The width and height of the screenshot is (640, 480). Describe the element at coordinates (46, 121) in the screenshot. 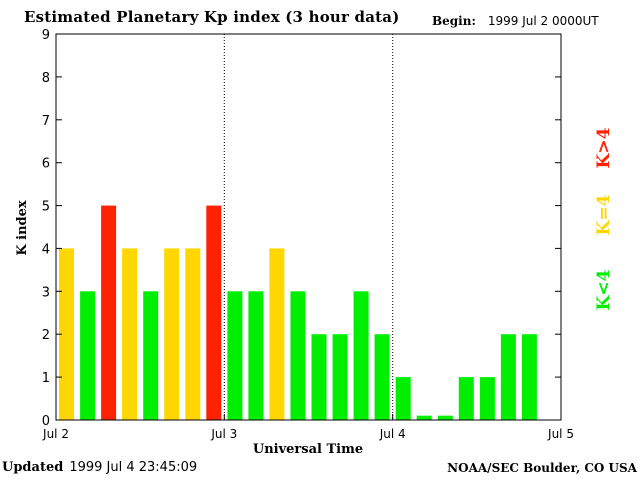

I see `y-tick-label: 7` at that location.